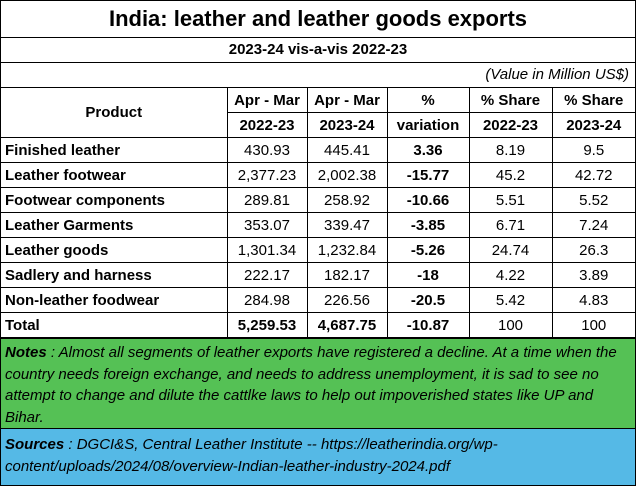  What do you see at coordinates (114, 250) in the screenshot?
I see `cell-product: Leather goods` at bounding box center [114, 250].